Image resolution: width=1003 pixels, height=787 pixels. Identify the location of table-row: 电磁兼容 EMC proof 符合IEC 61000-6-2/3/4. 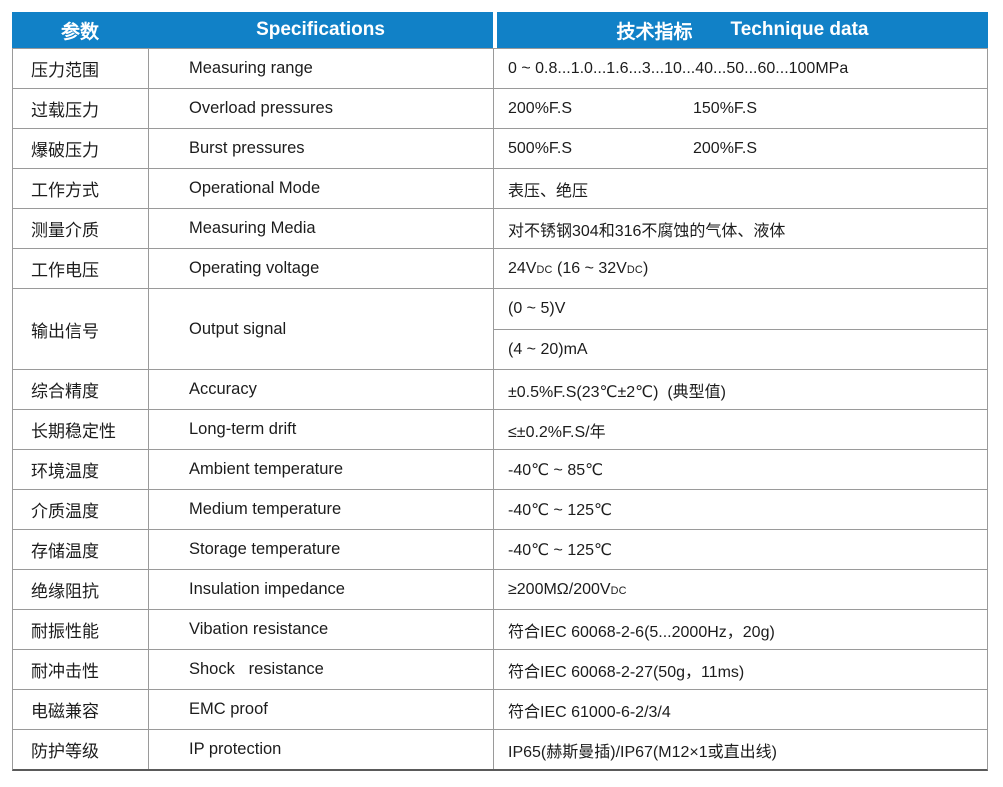
(500, 709).